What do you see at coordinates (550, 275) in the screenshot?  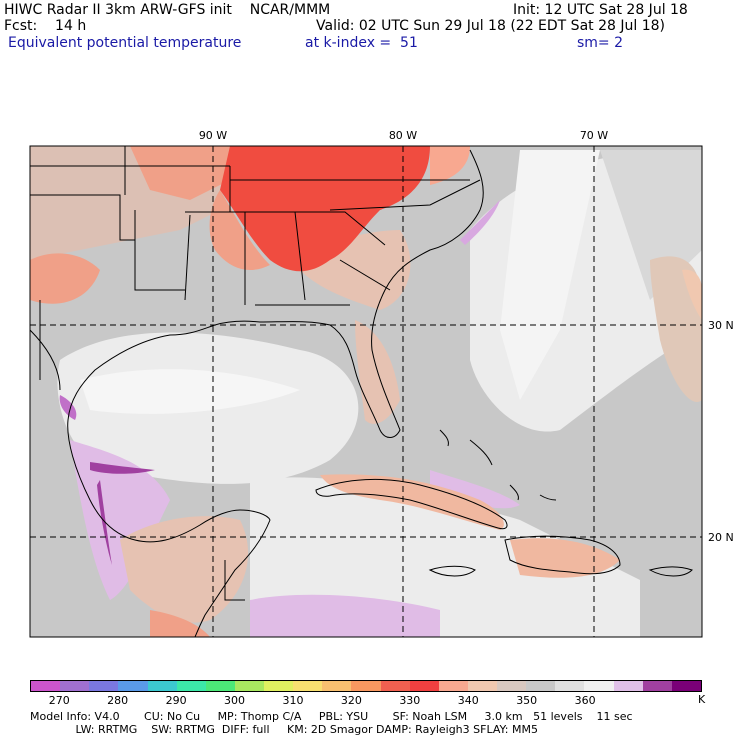 I see `atlantic-lighter-band` at bounding box center [550, 275].